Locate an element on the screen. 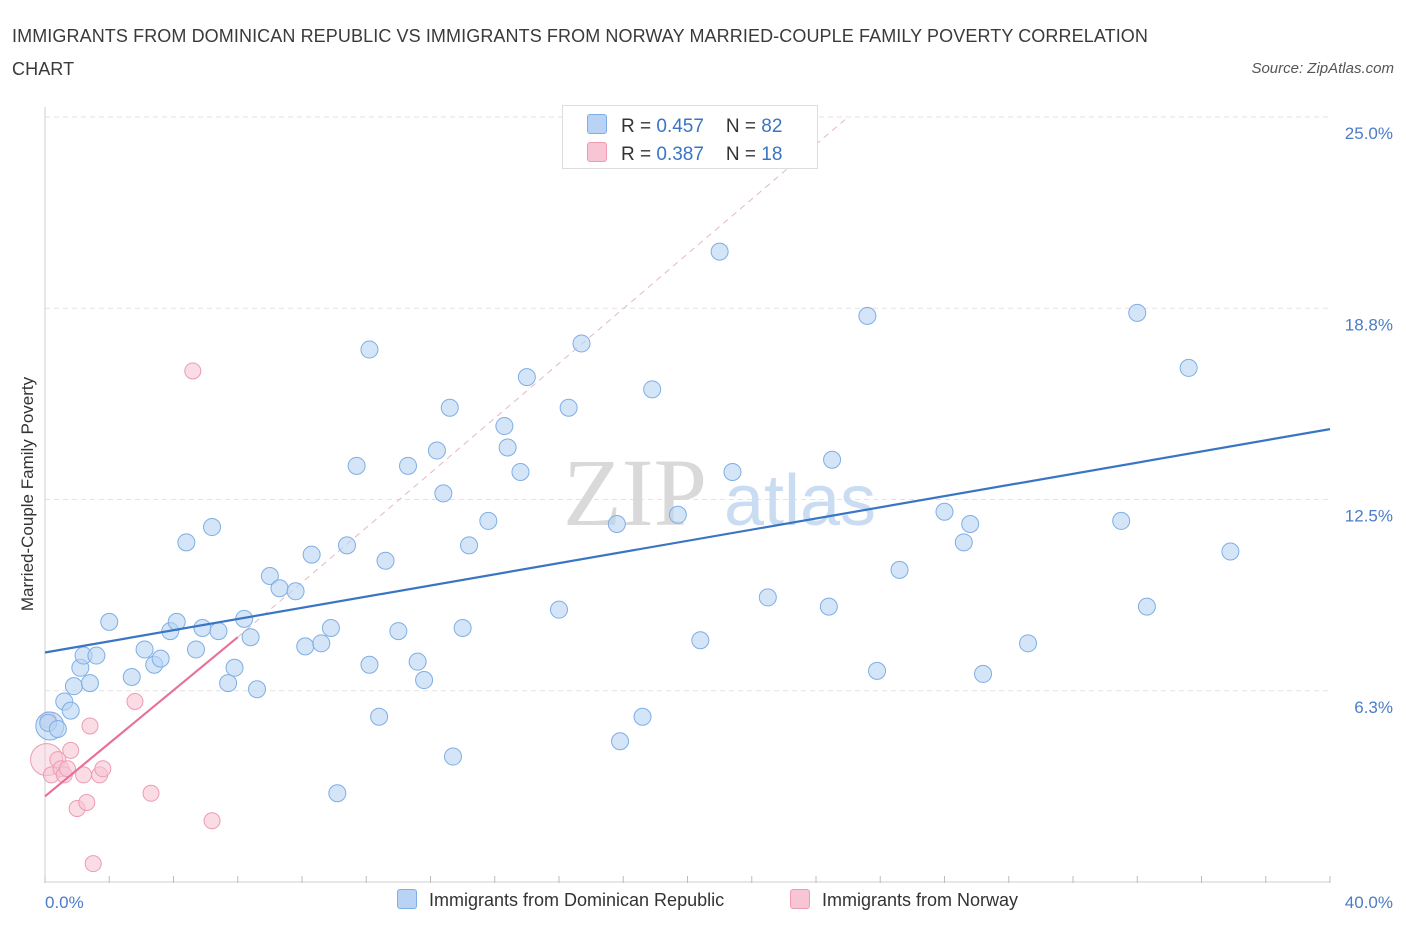 This screenshot has height=930, width=1406. bottom-legend-label: Immigrants from Norway is located at coordinates (920, 900).